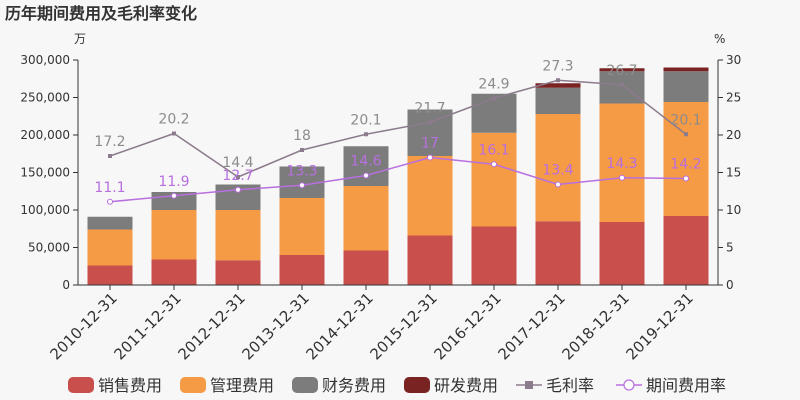 This screenshot has width=800, height=400. I want to click on period-expense-label: 13.3, so click(301, 171).